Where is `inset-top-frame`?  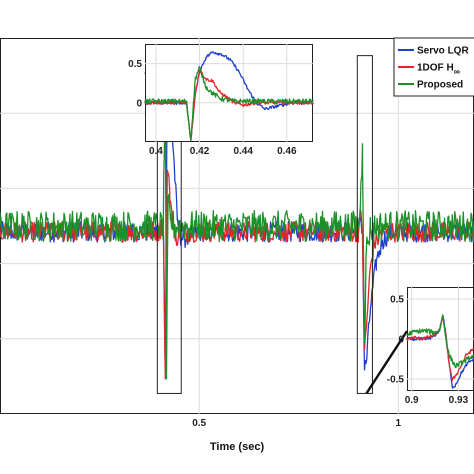 inset-top-frame is located at coordinates (229, 93).